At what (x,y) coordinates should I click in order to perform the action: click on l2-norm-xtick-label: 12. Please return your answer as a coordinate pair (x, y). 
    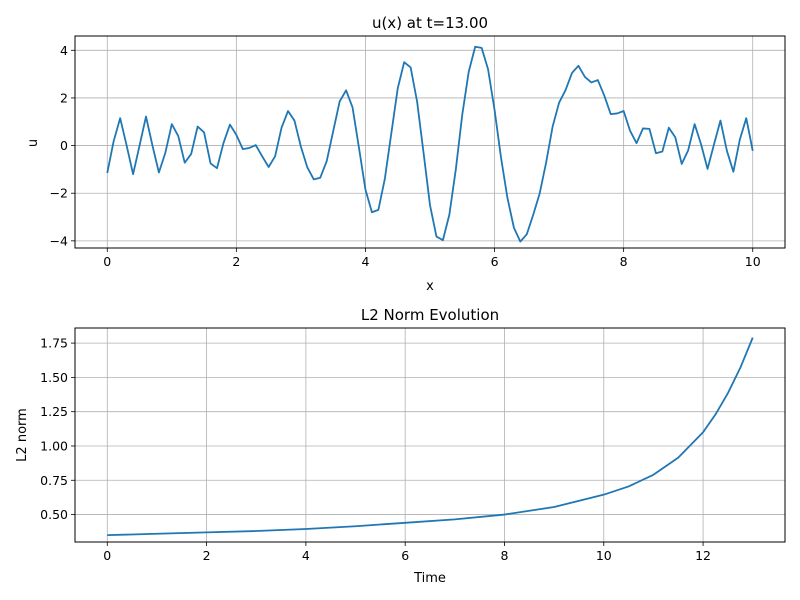
    Looking at the image, I should click on (703, 555).